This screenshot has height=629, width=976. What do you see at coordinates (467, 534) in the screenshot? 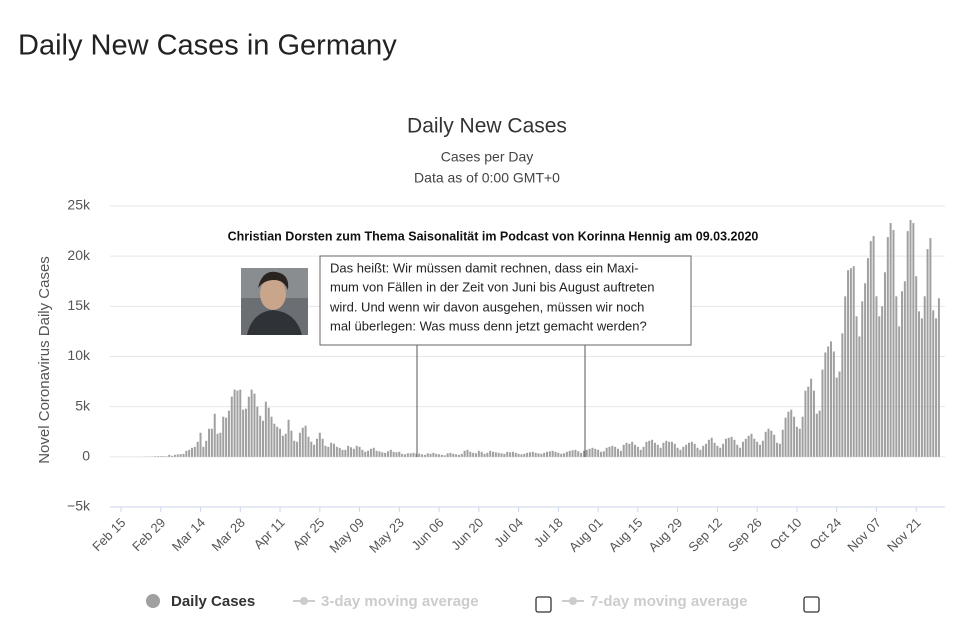
I see `x-tick-label: Jun 20` at bounding box center [467, 534].